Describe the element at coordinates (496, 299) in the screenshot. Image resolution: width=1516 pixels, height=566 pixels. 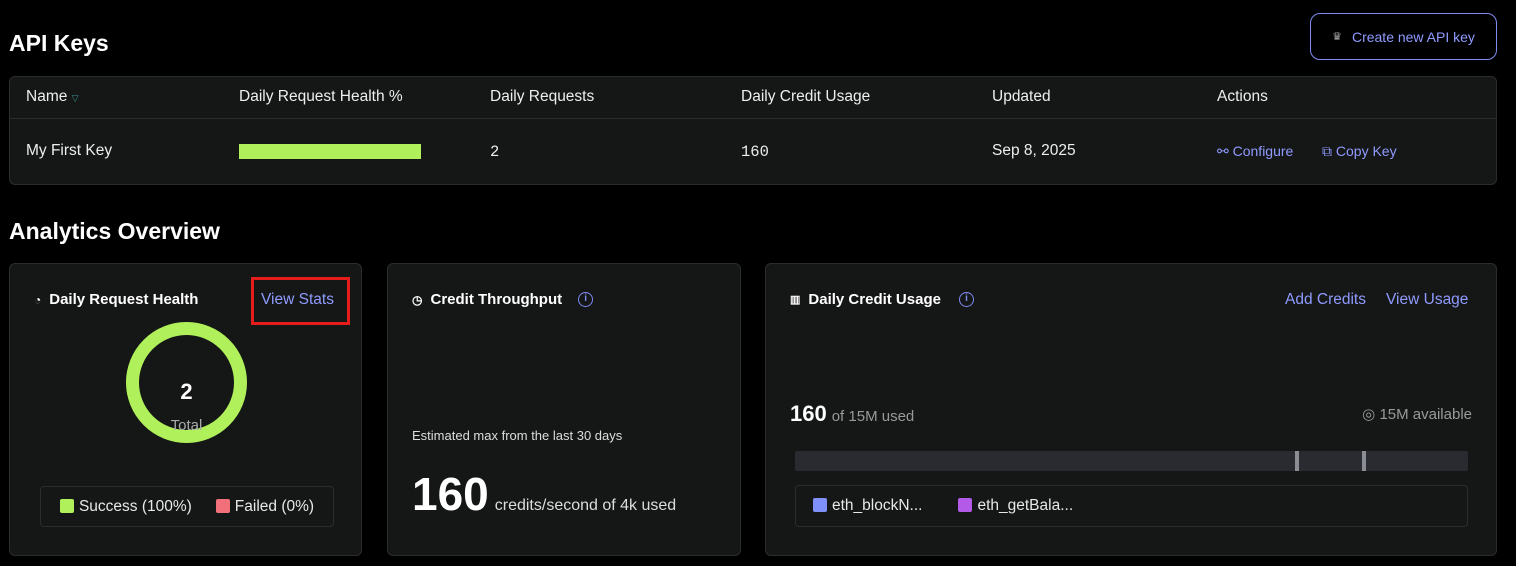
I see `card-title: Credit Throughput` at that location.